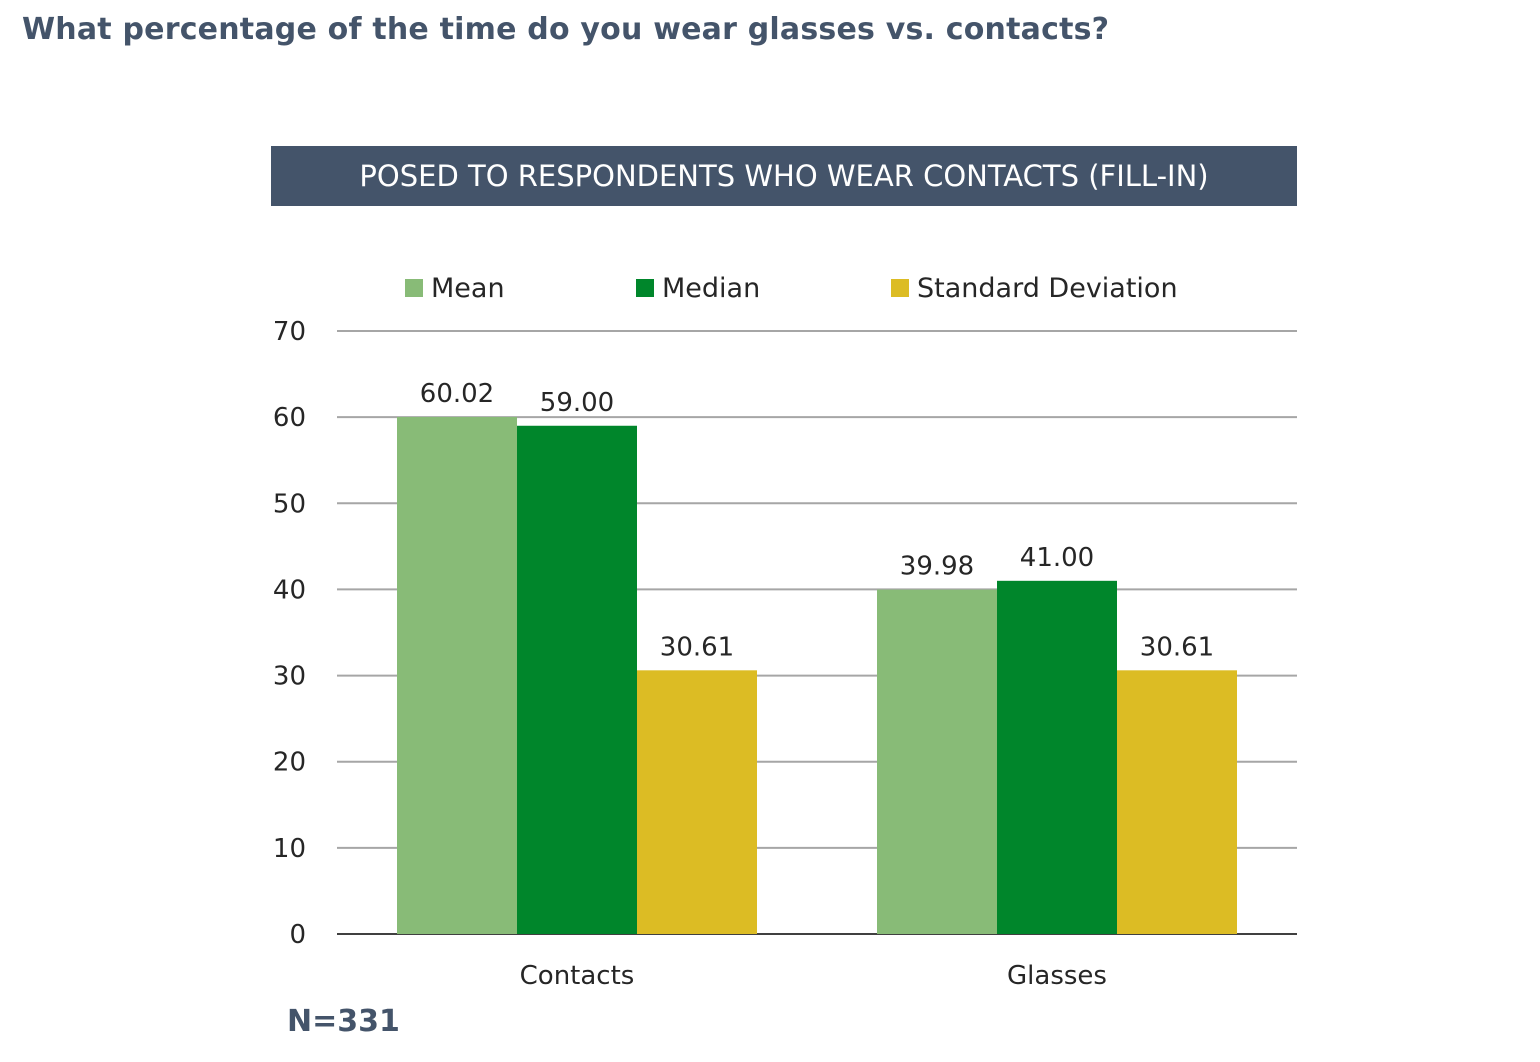  Describe the element at coordinates (289, 504) in the screenshot. I see `y-tick-label: 50` at that location.